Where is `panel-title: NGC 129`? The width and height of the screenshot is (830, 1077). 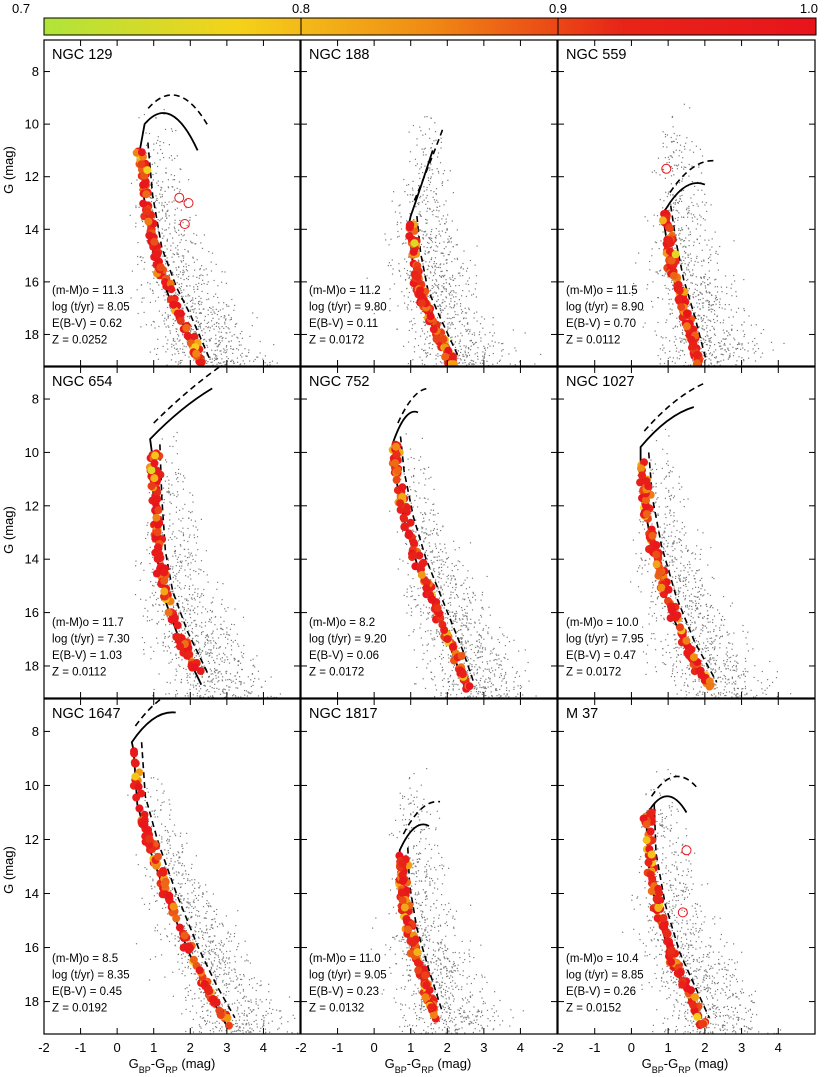 panel-title: NGC 129 is located at coordinates (82, 55).